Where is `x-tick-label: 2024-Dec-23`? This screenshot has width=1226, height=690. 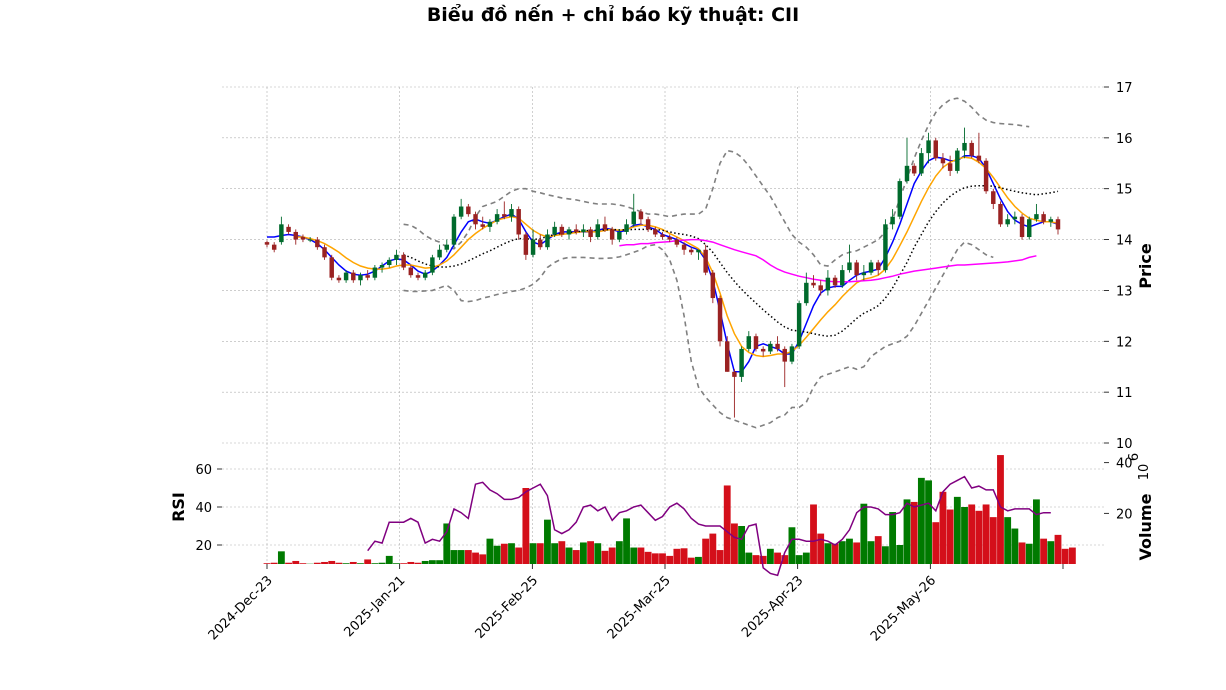 x-tick-label: 2024-Dec-23 is located at coordinates (241, 608).